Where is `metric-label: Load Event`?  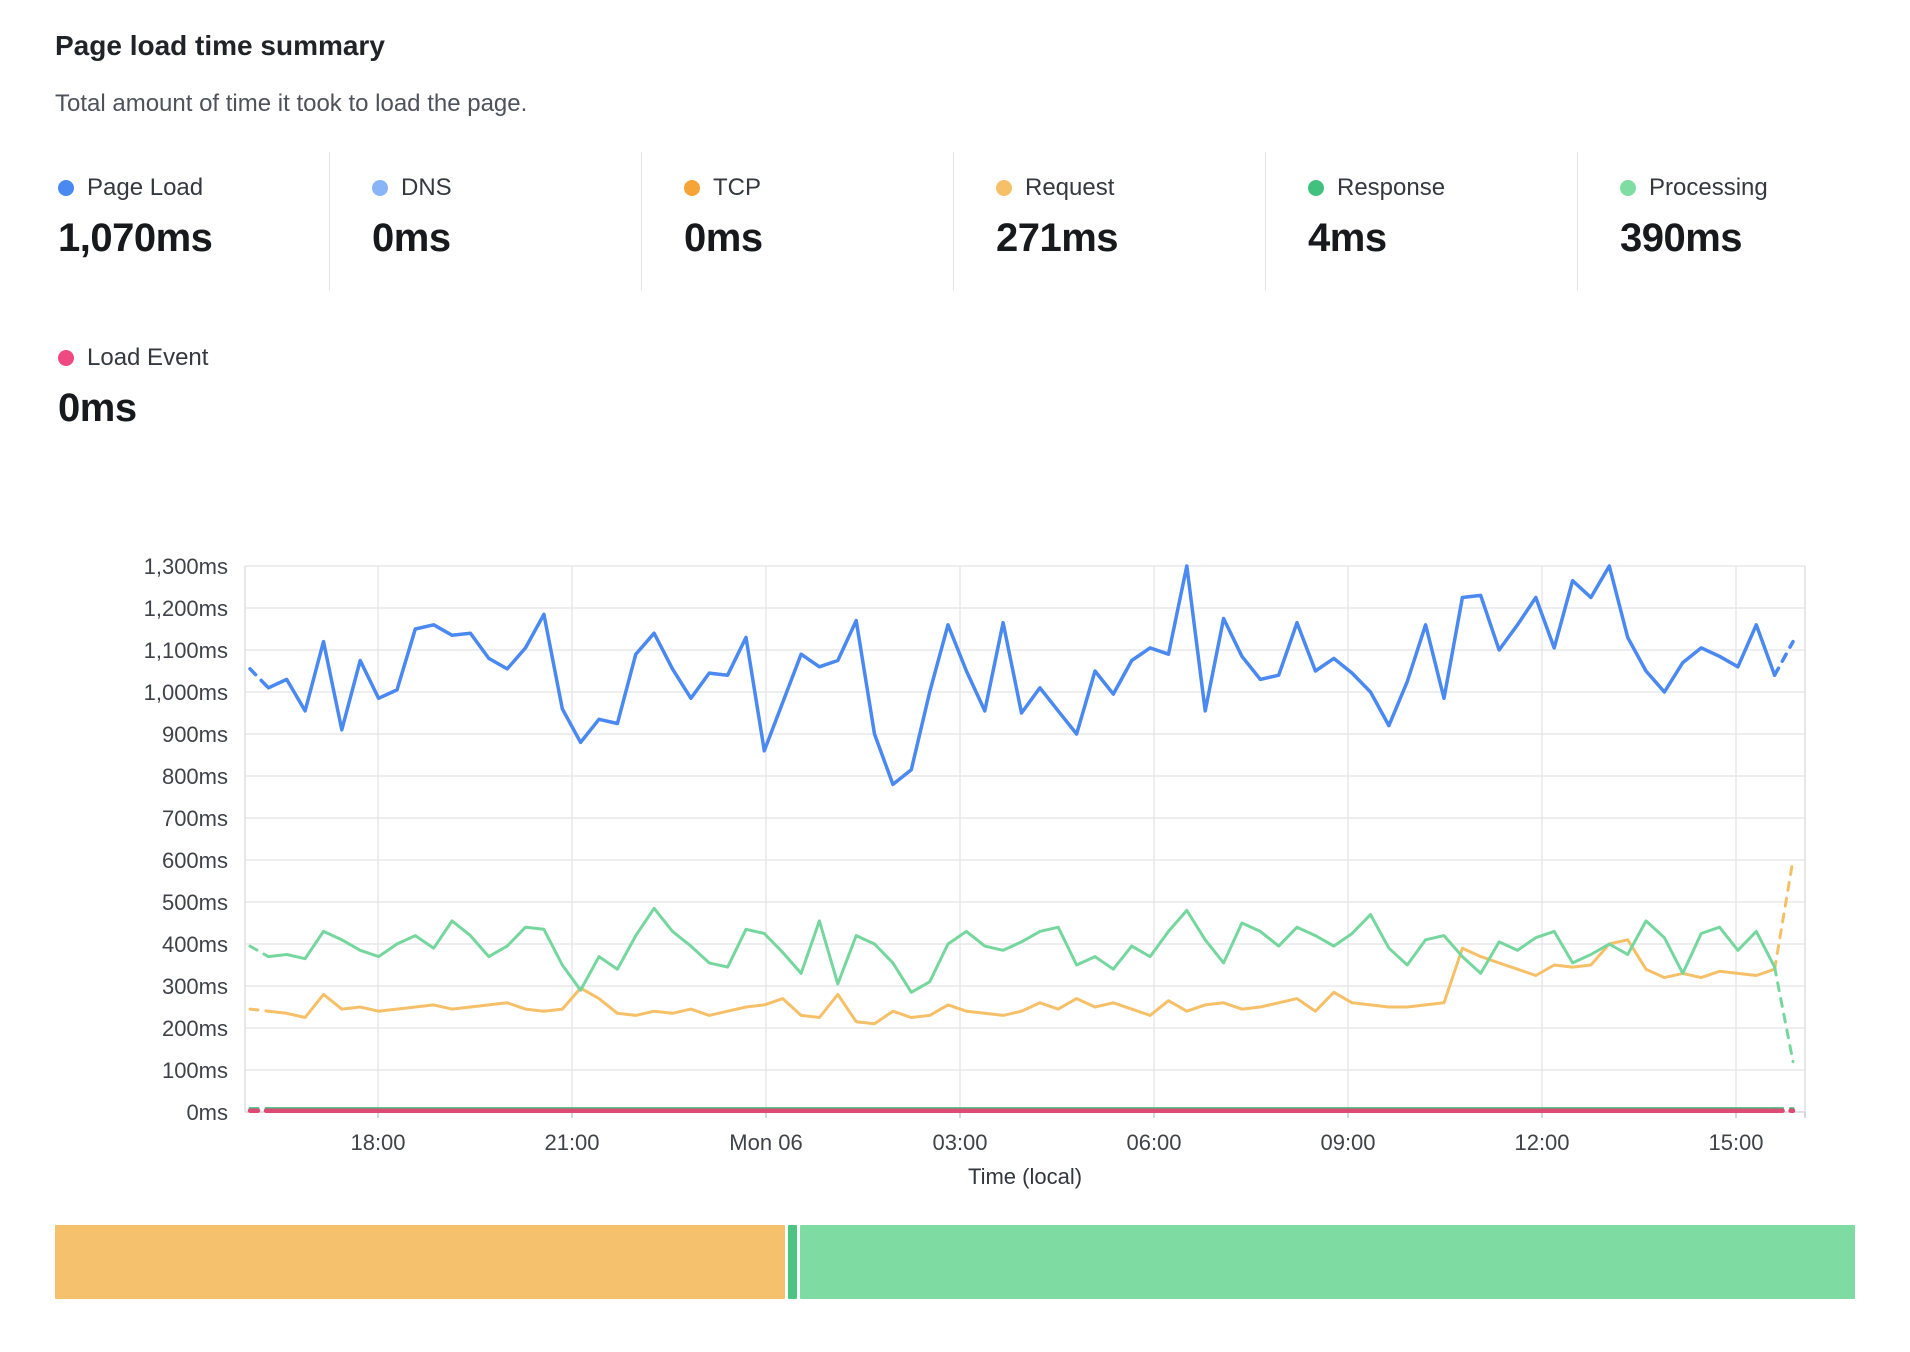
metric-label: Load Event is located at coordinates (148, 357).